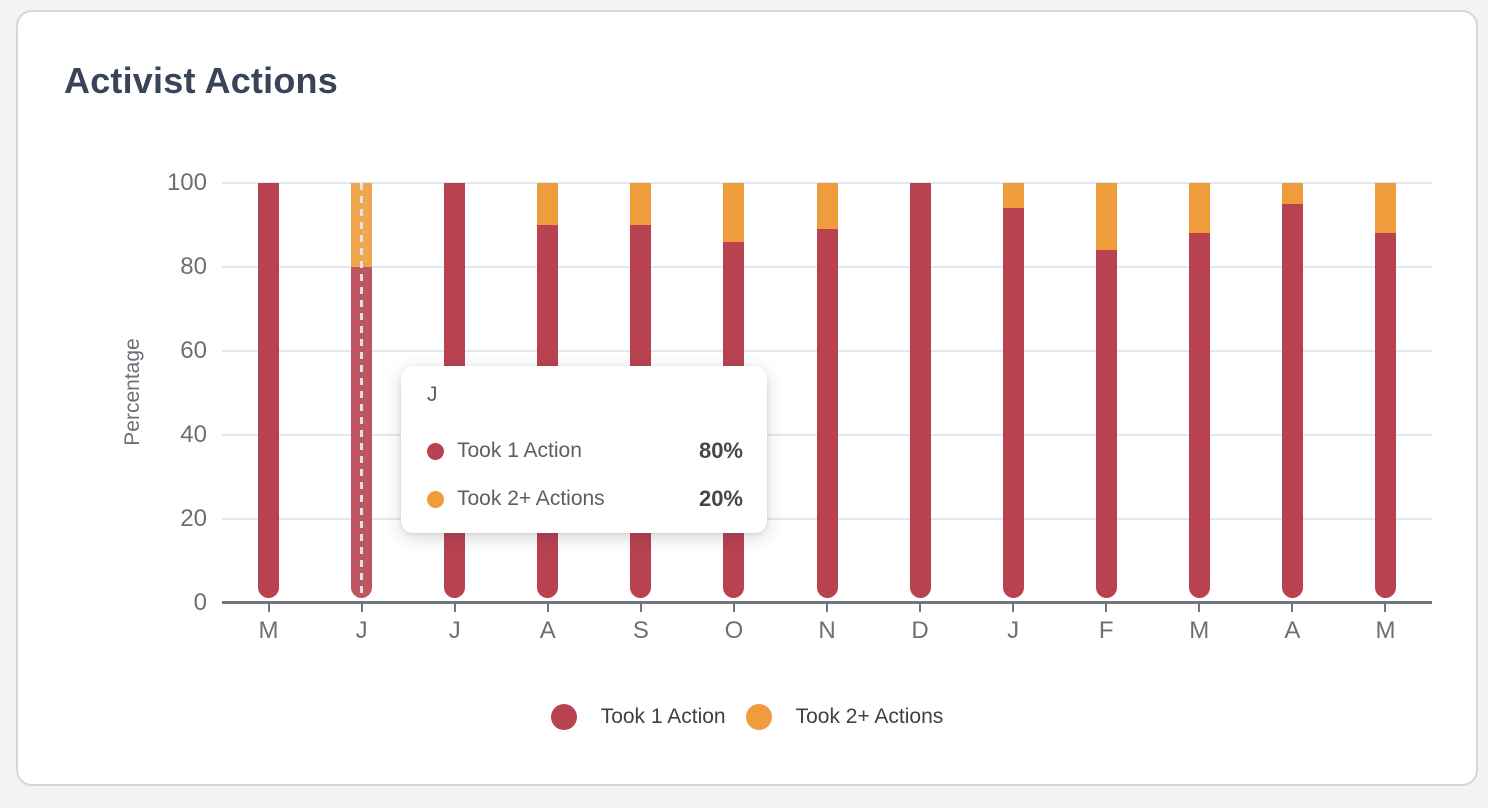 This screenshot has width=1488, height=808. What do you see at coordinates (869, 716) in the screenshot?
I see `legend-label: Took 2+ Actions` at bounding box center [869, 716].